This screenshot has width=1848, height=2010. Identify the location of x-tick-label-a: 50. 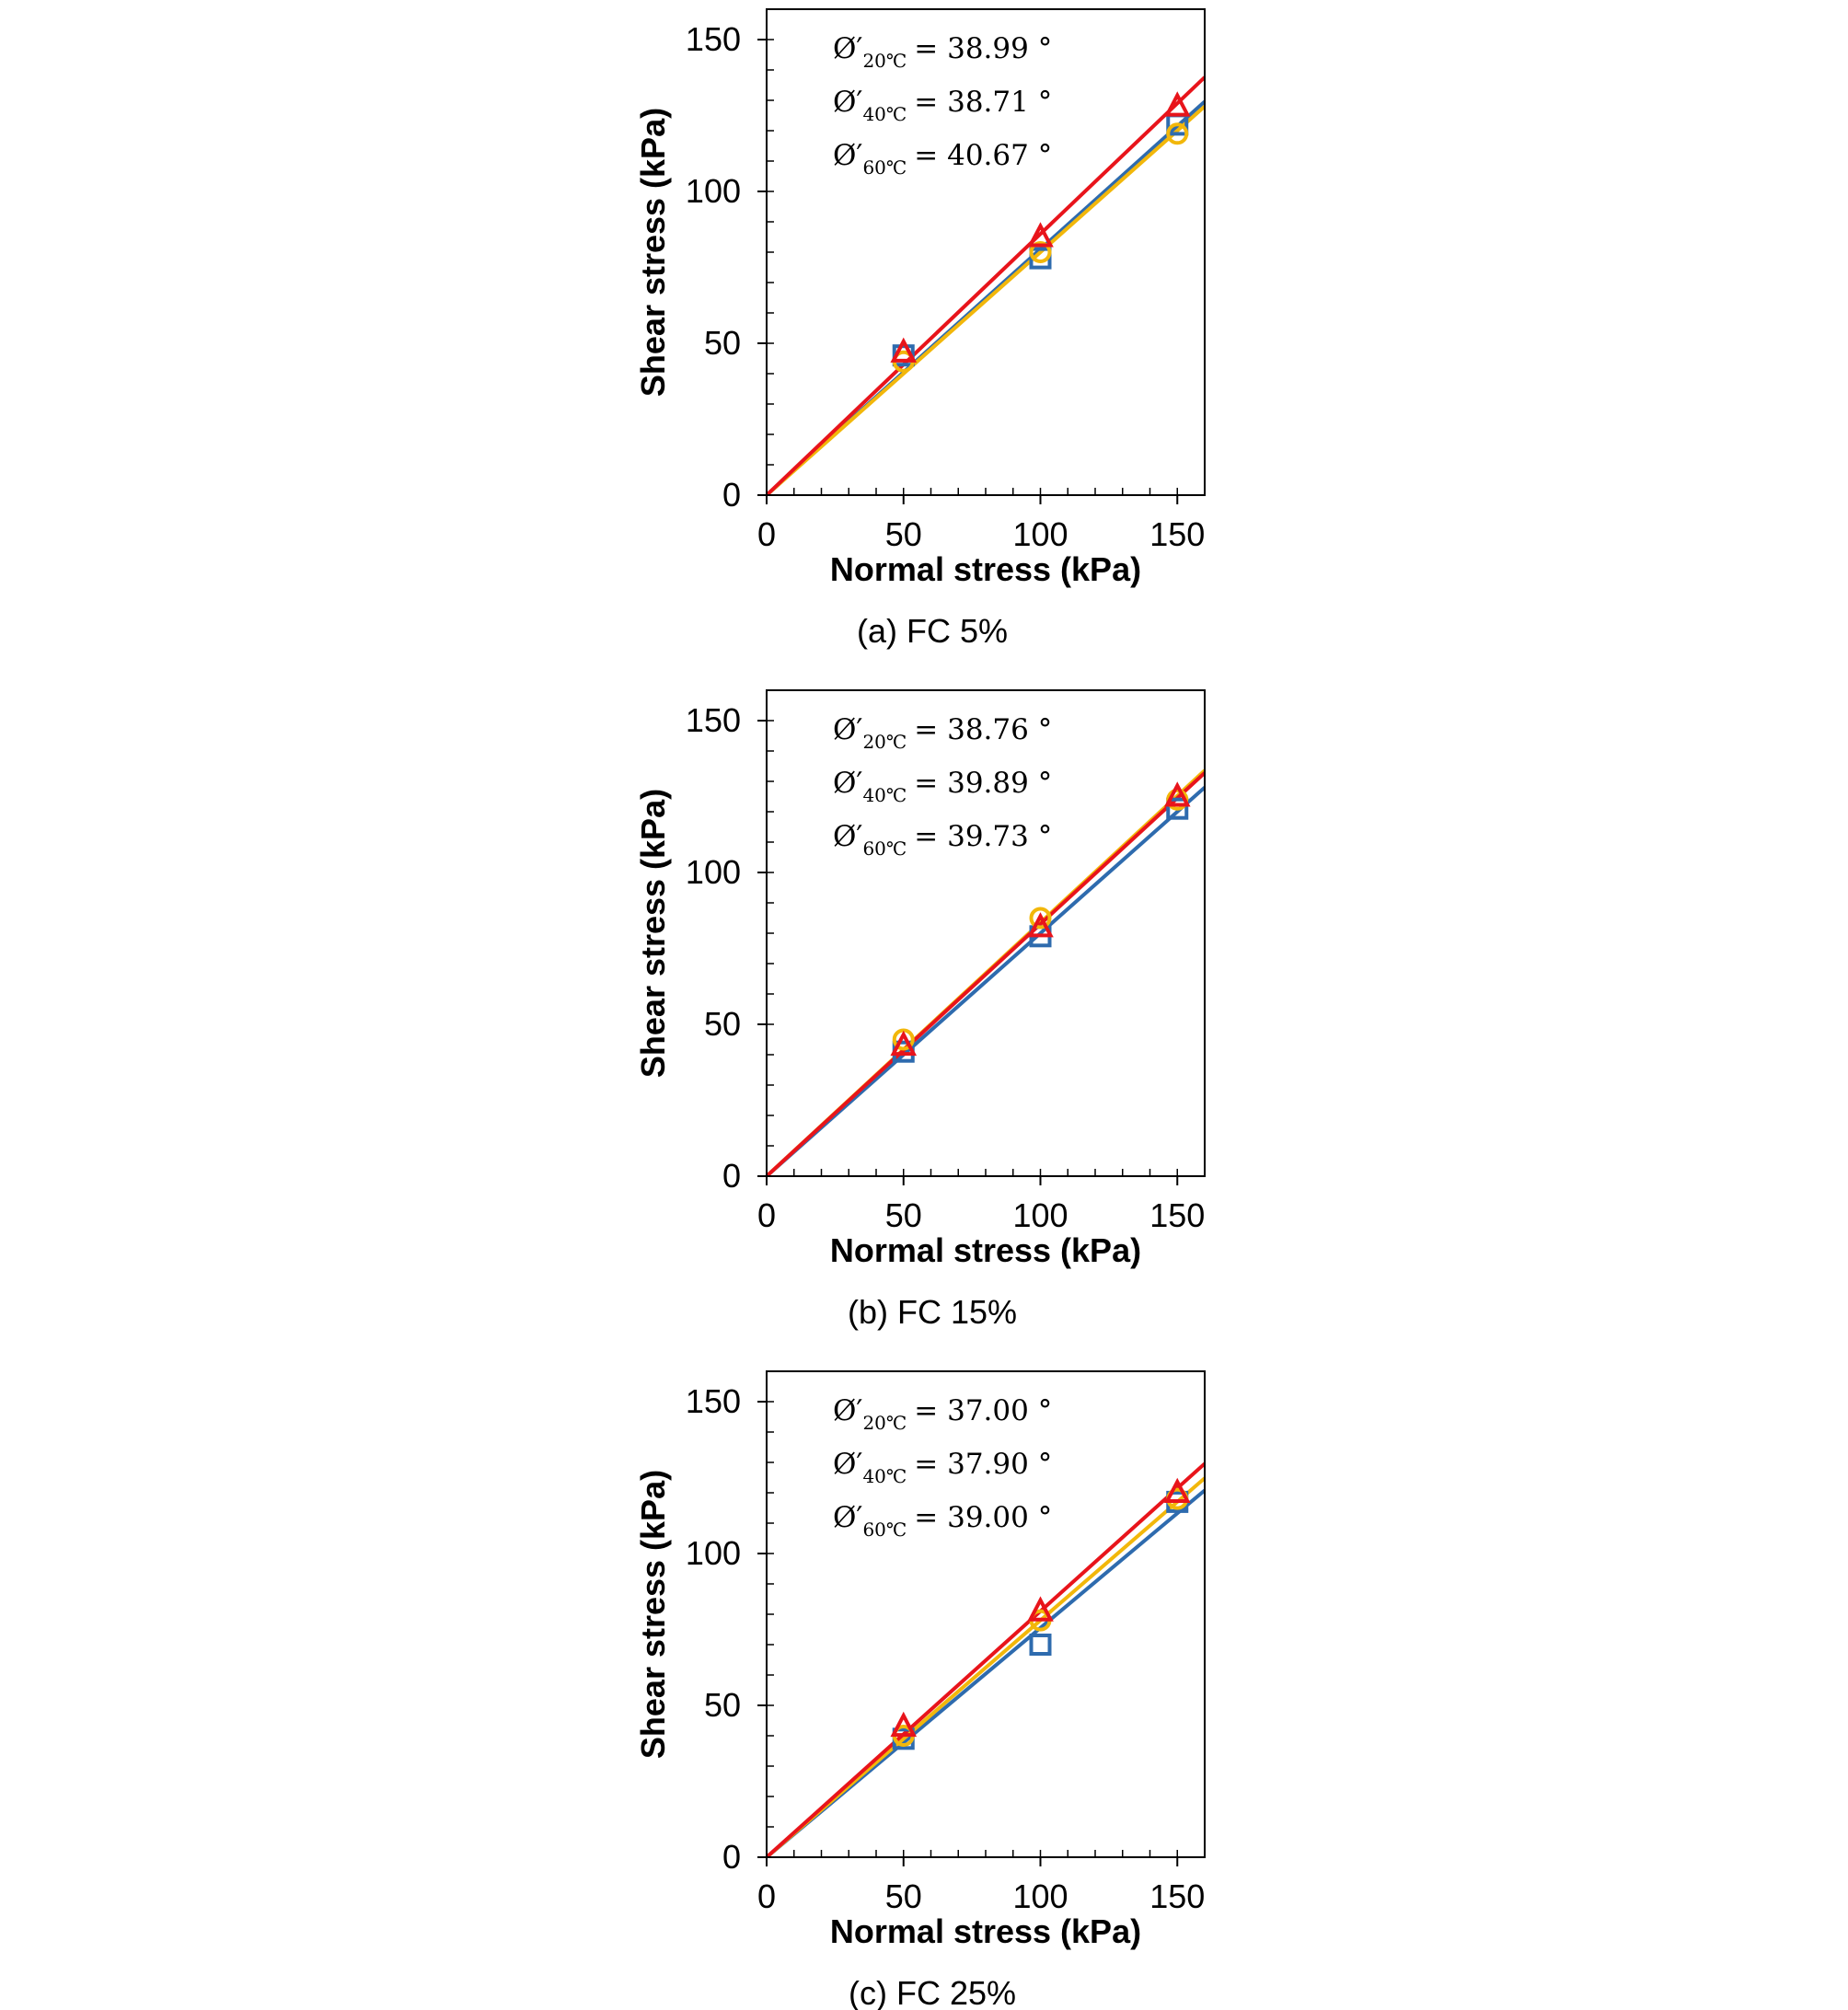
(903, 534).